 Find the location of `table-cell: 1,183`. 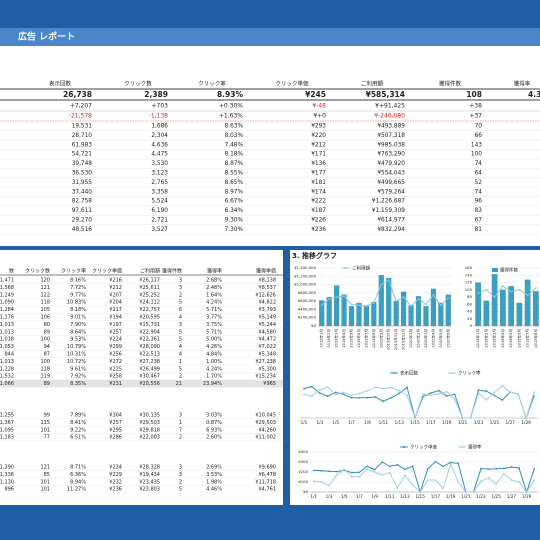

table-cell: 1,183 is located at coordinates (7, 438).